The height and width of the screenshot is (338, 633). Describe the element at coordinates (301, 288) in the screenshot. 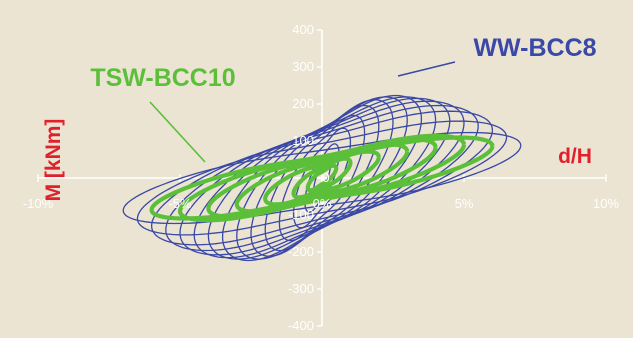

I see `y-tick-label: -300` at that location.